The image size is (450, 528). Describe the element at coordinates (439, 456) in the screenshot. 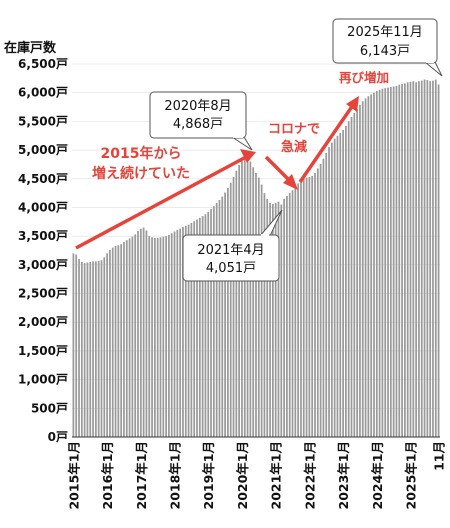

I see `x-tick-label: 11月` at that location.